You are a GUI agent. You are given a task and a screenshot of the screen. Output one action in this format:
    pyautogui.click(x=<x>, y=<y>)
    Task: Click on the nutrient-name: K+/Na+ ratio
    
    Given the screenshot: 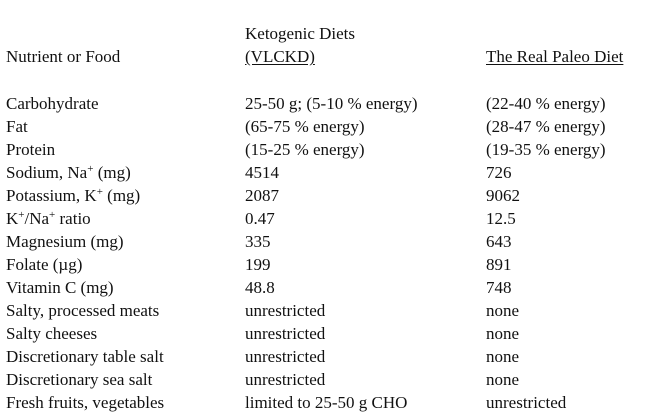 What is the action you would take?
    pyautogui.click(x=48, y=218)
    